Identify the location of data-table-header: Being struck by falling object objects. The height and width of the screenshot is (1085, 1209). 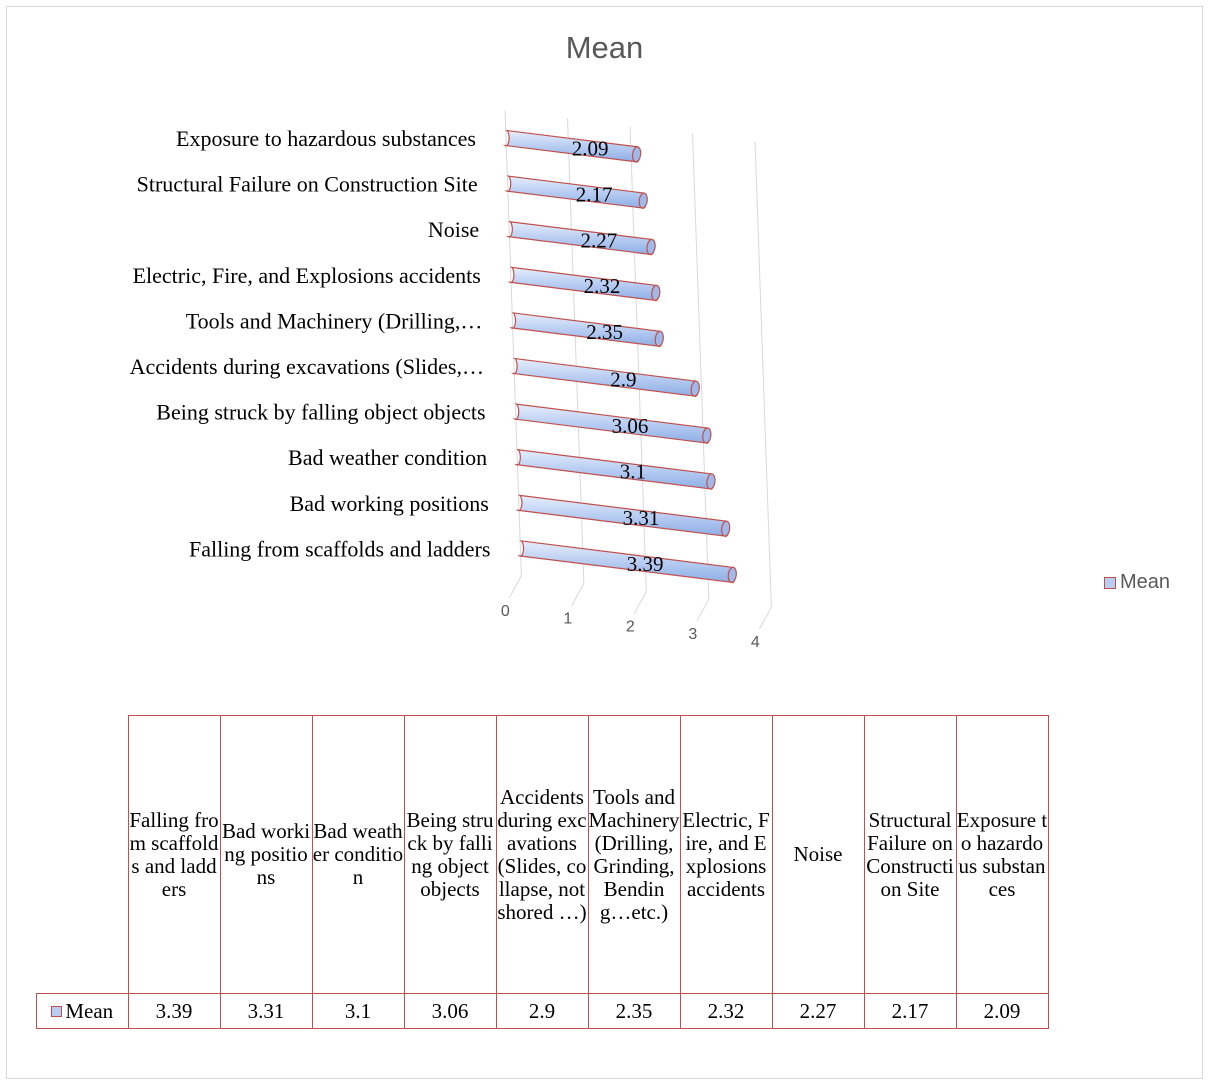
(450, 854).